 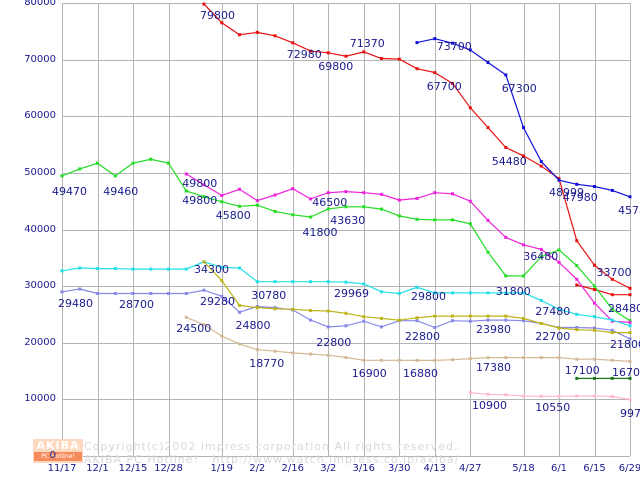 What do you see at coordinates (40, 286) in the screenshot?
I see `y-axis-tick-label: 30000` at bounding box center [40, 286].